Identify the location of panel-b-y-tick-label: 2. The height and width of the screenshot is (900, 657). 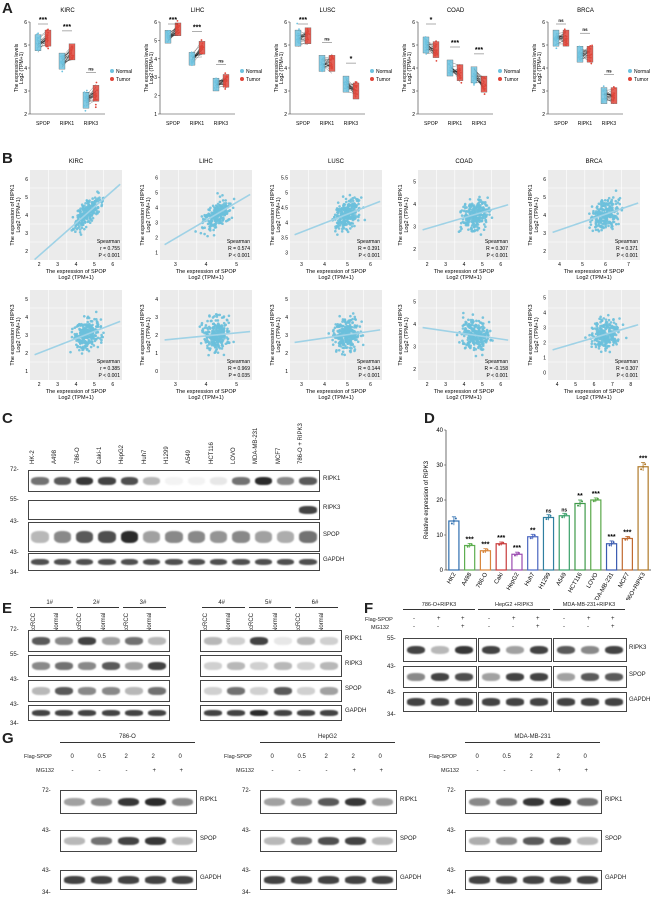
(26, 252).